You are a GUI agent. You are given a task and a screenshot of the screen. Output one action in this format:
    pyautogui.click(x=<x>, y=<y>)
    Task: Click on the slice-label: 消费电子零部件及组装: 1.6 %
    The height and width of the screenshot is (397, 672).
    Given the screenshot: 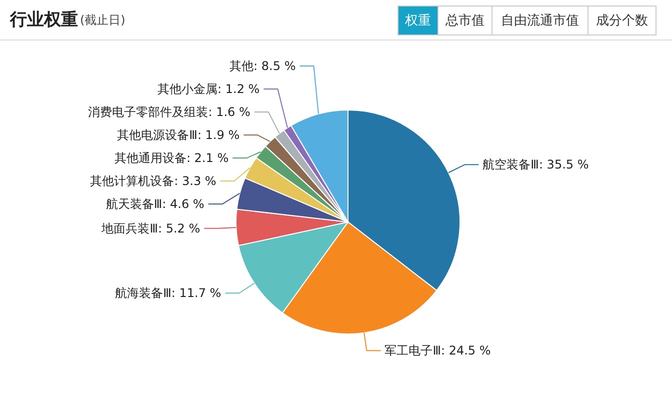 What is the action you would take?
    pyautogui.click(x=169, y=112)
    